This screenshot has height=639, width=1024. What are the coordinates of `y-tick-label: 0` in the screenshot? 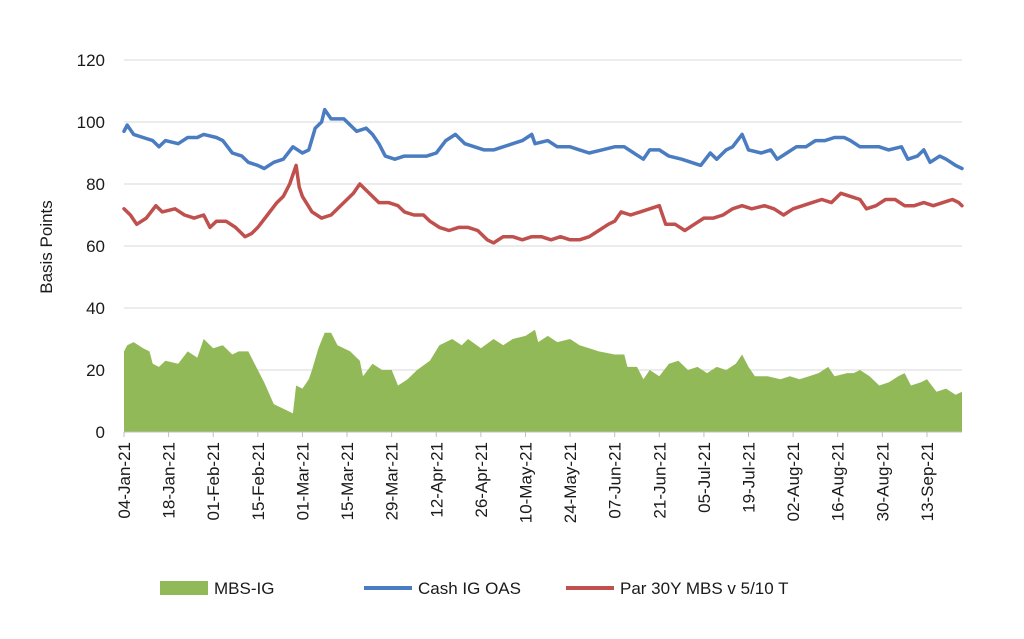 It's located at (100, 432).